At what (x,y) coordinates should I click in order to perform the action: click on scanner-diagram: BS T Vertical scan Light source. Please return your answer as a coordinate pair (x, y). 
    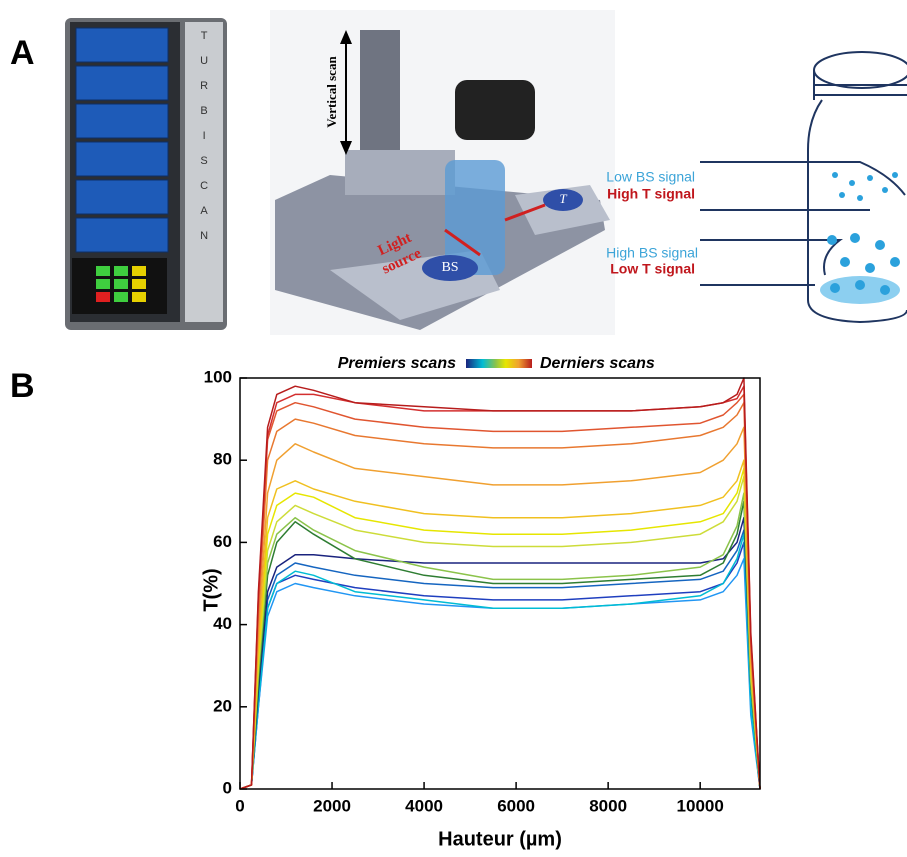
    Looking at the image, I should click on (442, 172).